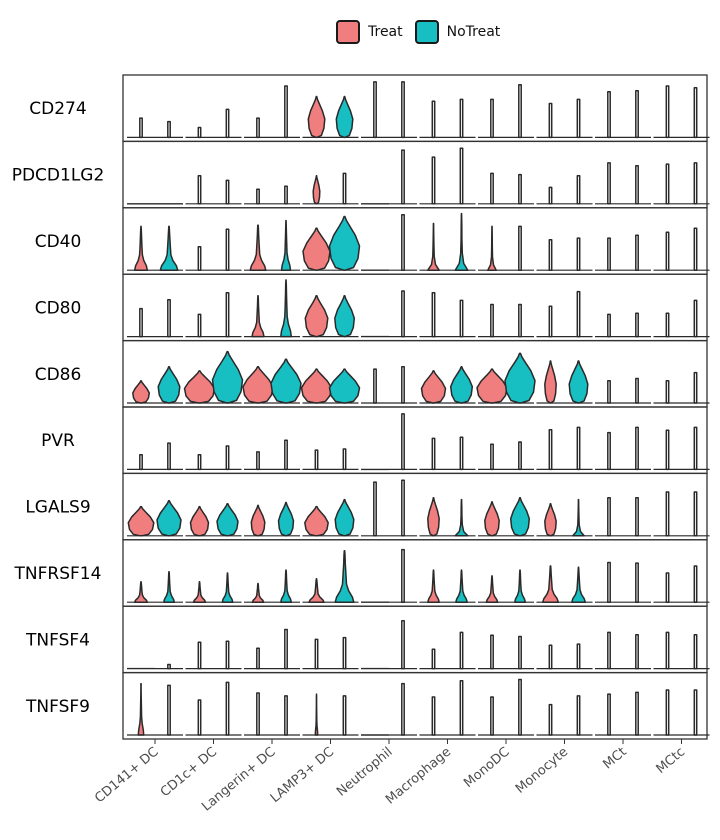 The image size is (720, 840). I want to click on legend-label-treat: Treat, so click(385, 32).